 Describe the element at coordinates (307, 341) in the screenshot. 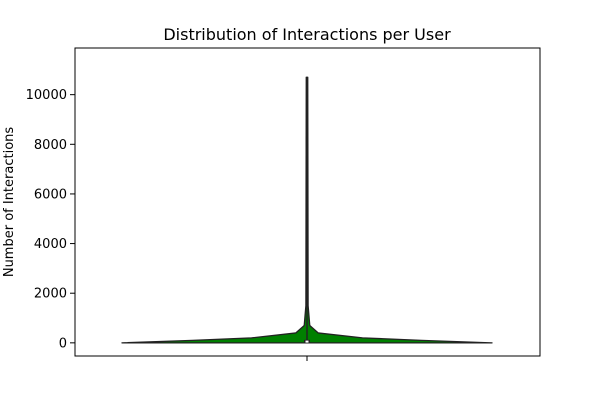

I see `violin-median-marker` at that location.